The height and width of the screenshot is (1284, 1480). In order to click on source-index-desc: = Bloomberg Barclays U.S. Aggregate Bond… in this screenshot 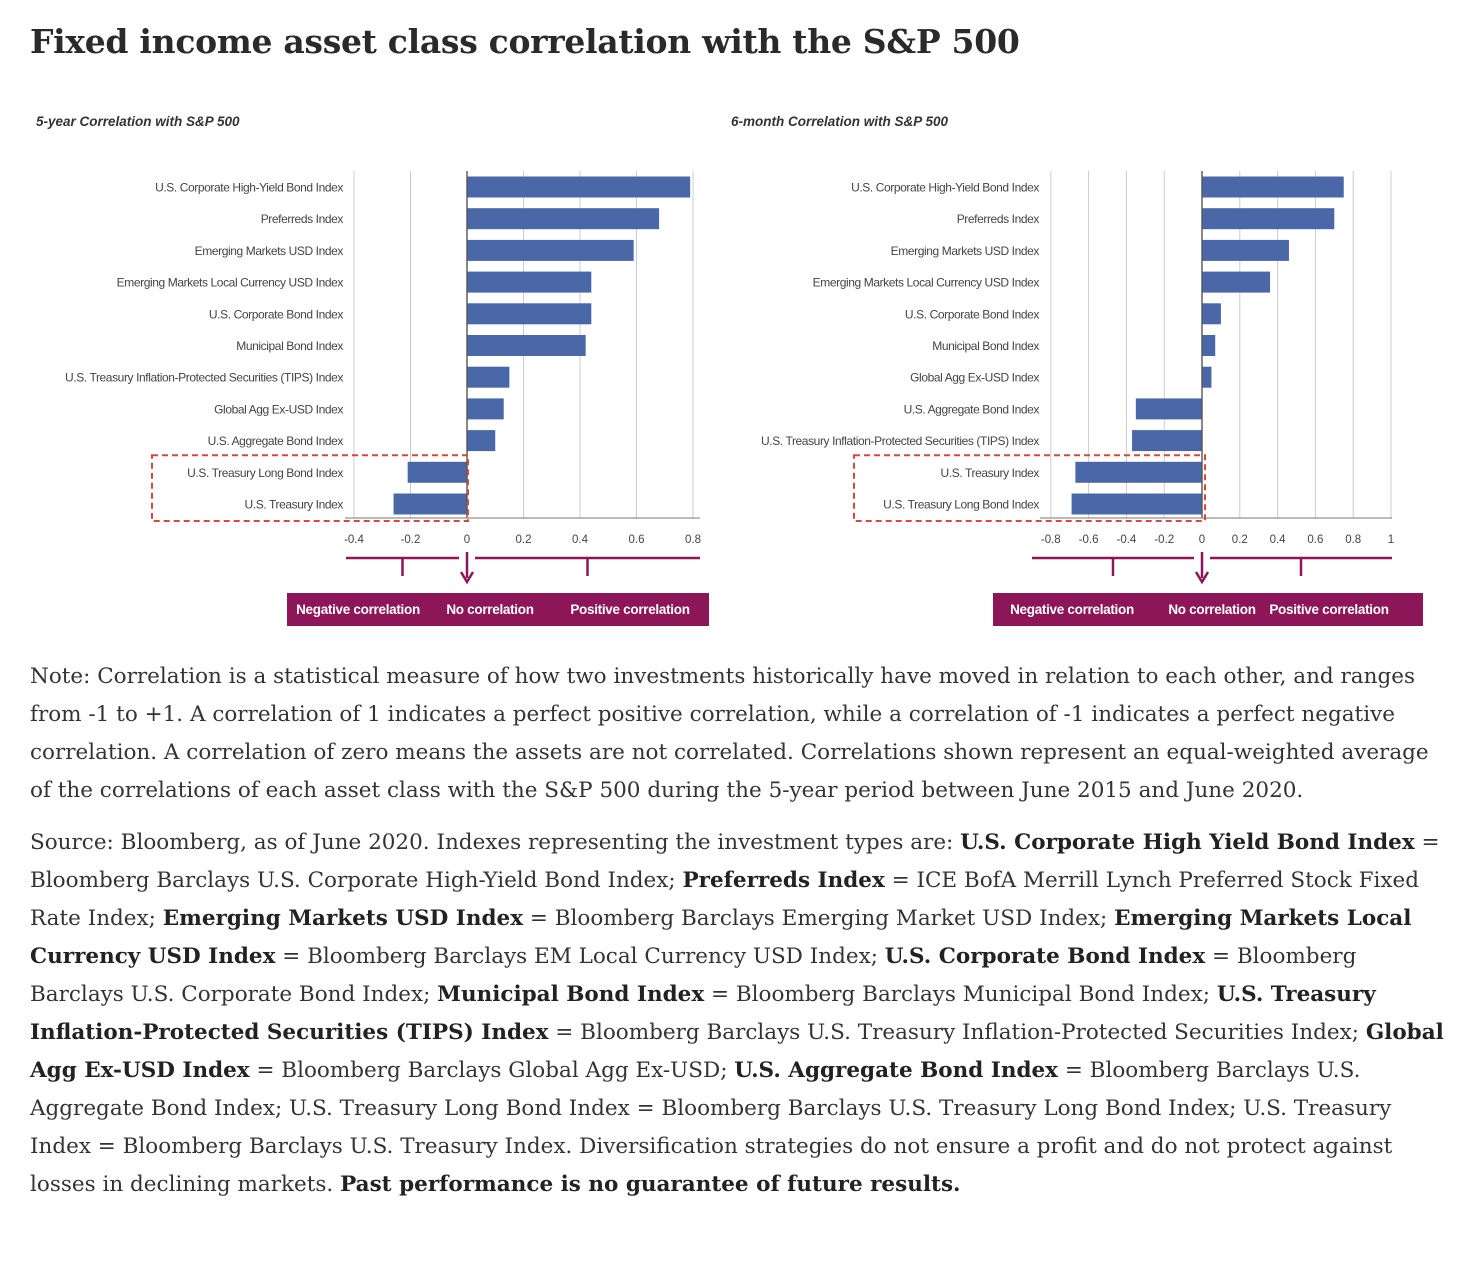, I will do `click(711, 1127)`.